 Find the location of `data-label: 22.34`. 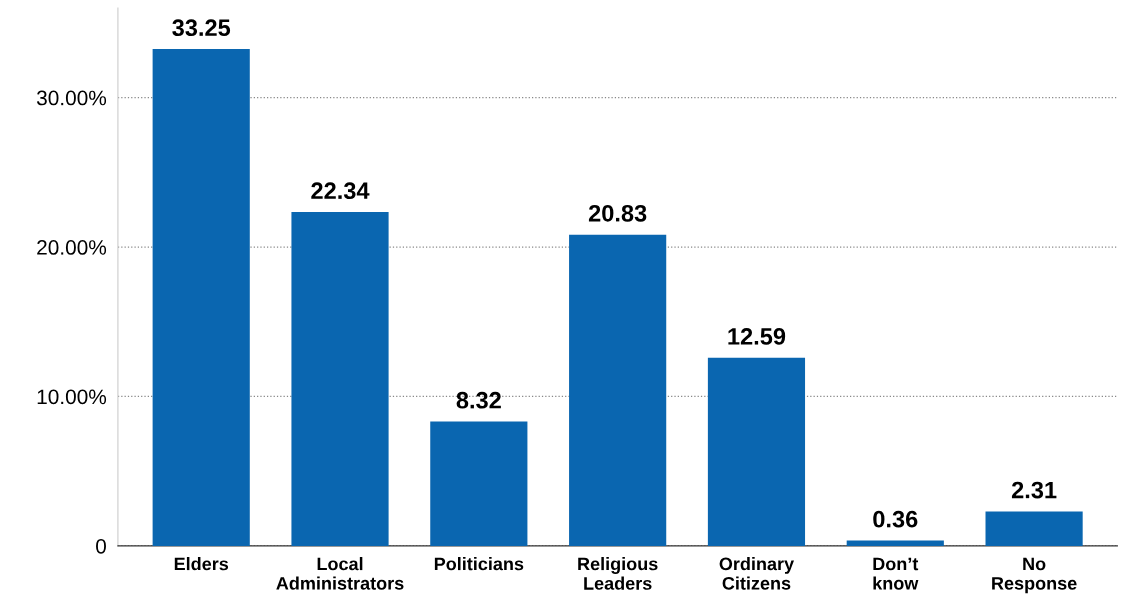

data-label: 22.34 is located at coordinates (340, 191).